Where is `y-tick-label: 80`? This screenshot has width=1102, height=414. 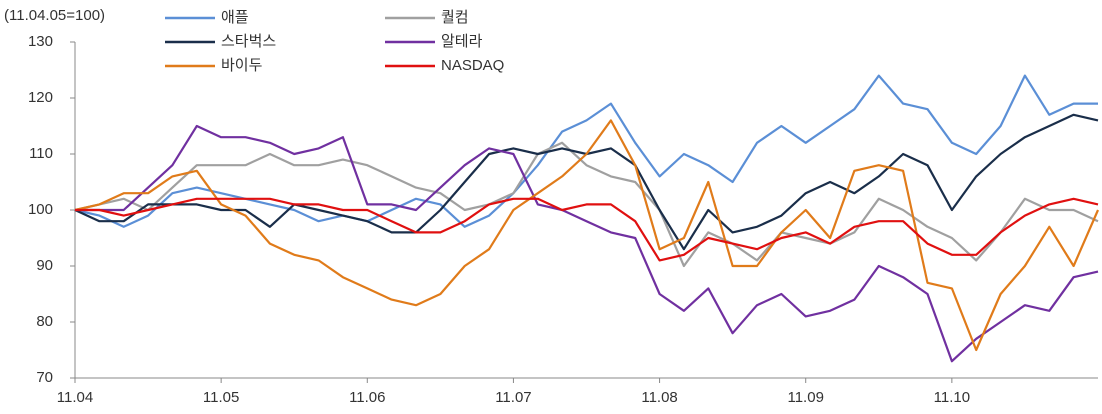 y-tick-label: 80 is located at coordinates (44, 321).